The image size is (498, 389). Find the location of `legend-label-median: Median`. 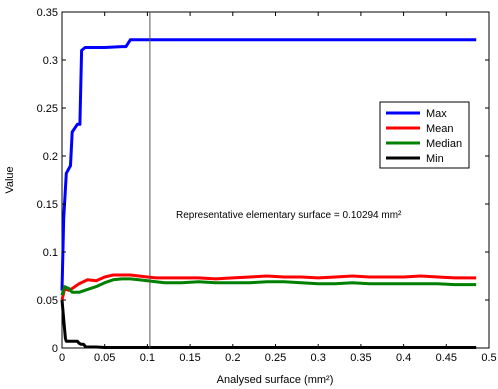

legend-label-median: Median is located at coordinates (444, 144).